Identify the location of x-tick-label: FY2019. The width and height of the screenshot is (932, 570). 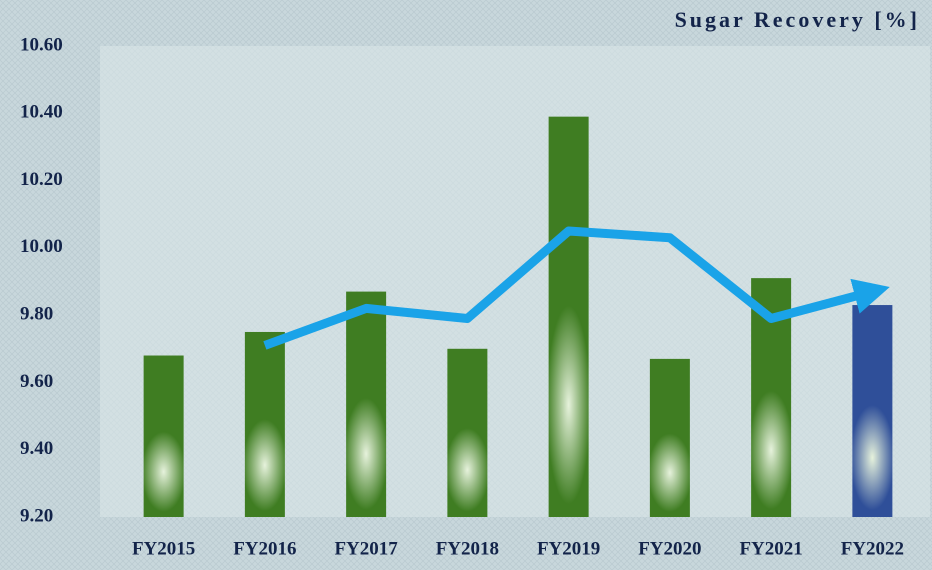
(568, 548).